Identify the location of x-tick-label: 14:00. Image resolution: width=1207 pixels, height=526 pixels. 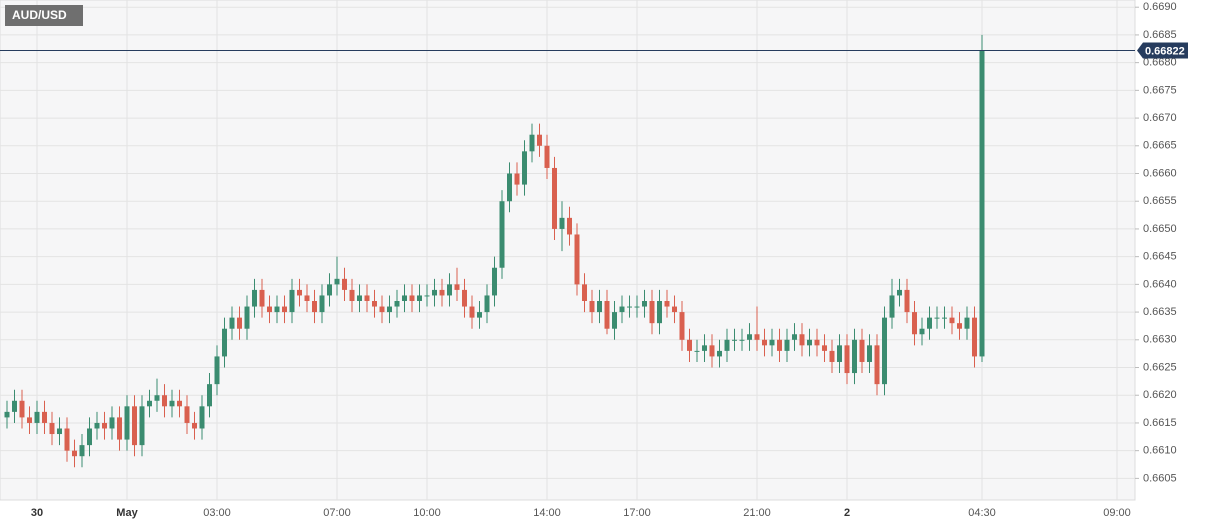
(547, 513).